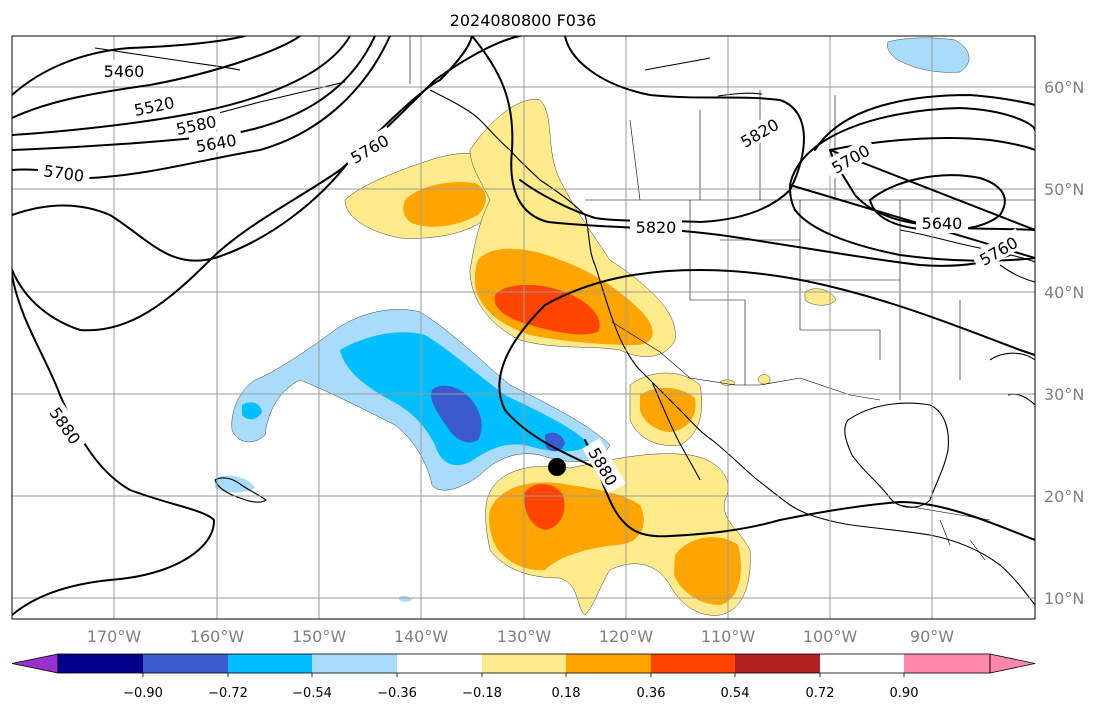 Image resolution: width=1105 pixels, height=712 pixels. Describe the element at coordinates (1064, 343) in the screenshot. I see `latitude-labels: 60°N 50°N 40°N 30°N 20°N 10°N` at that location.